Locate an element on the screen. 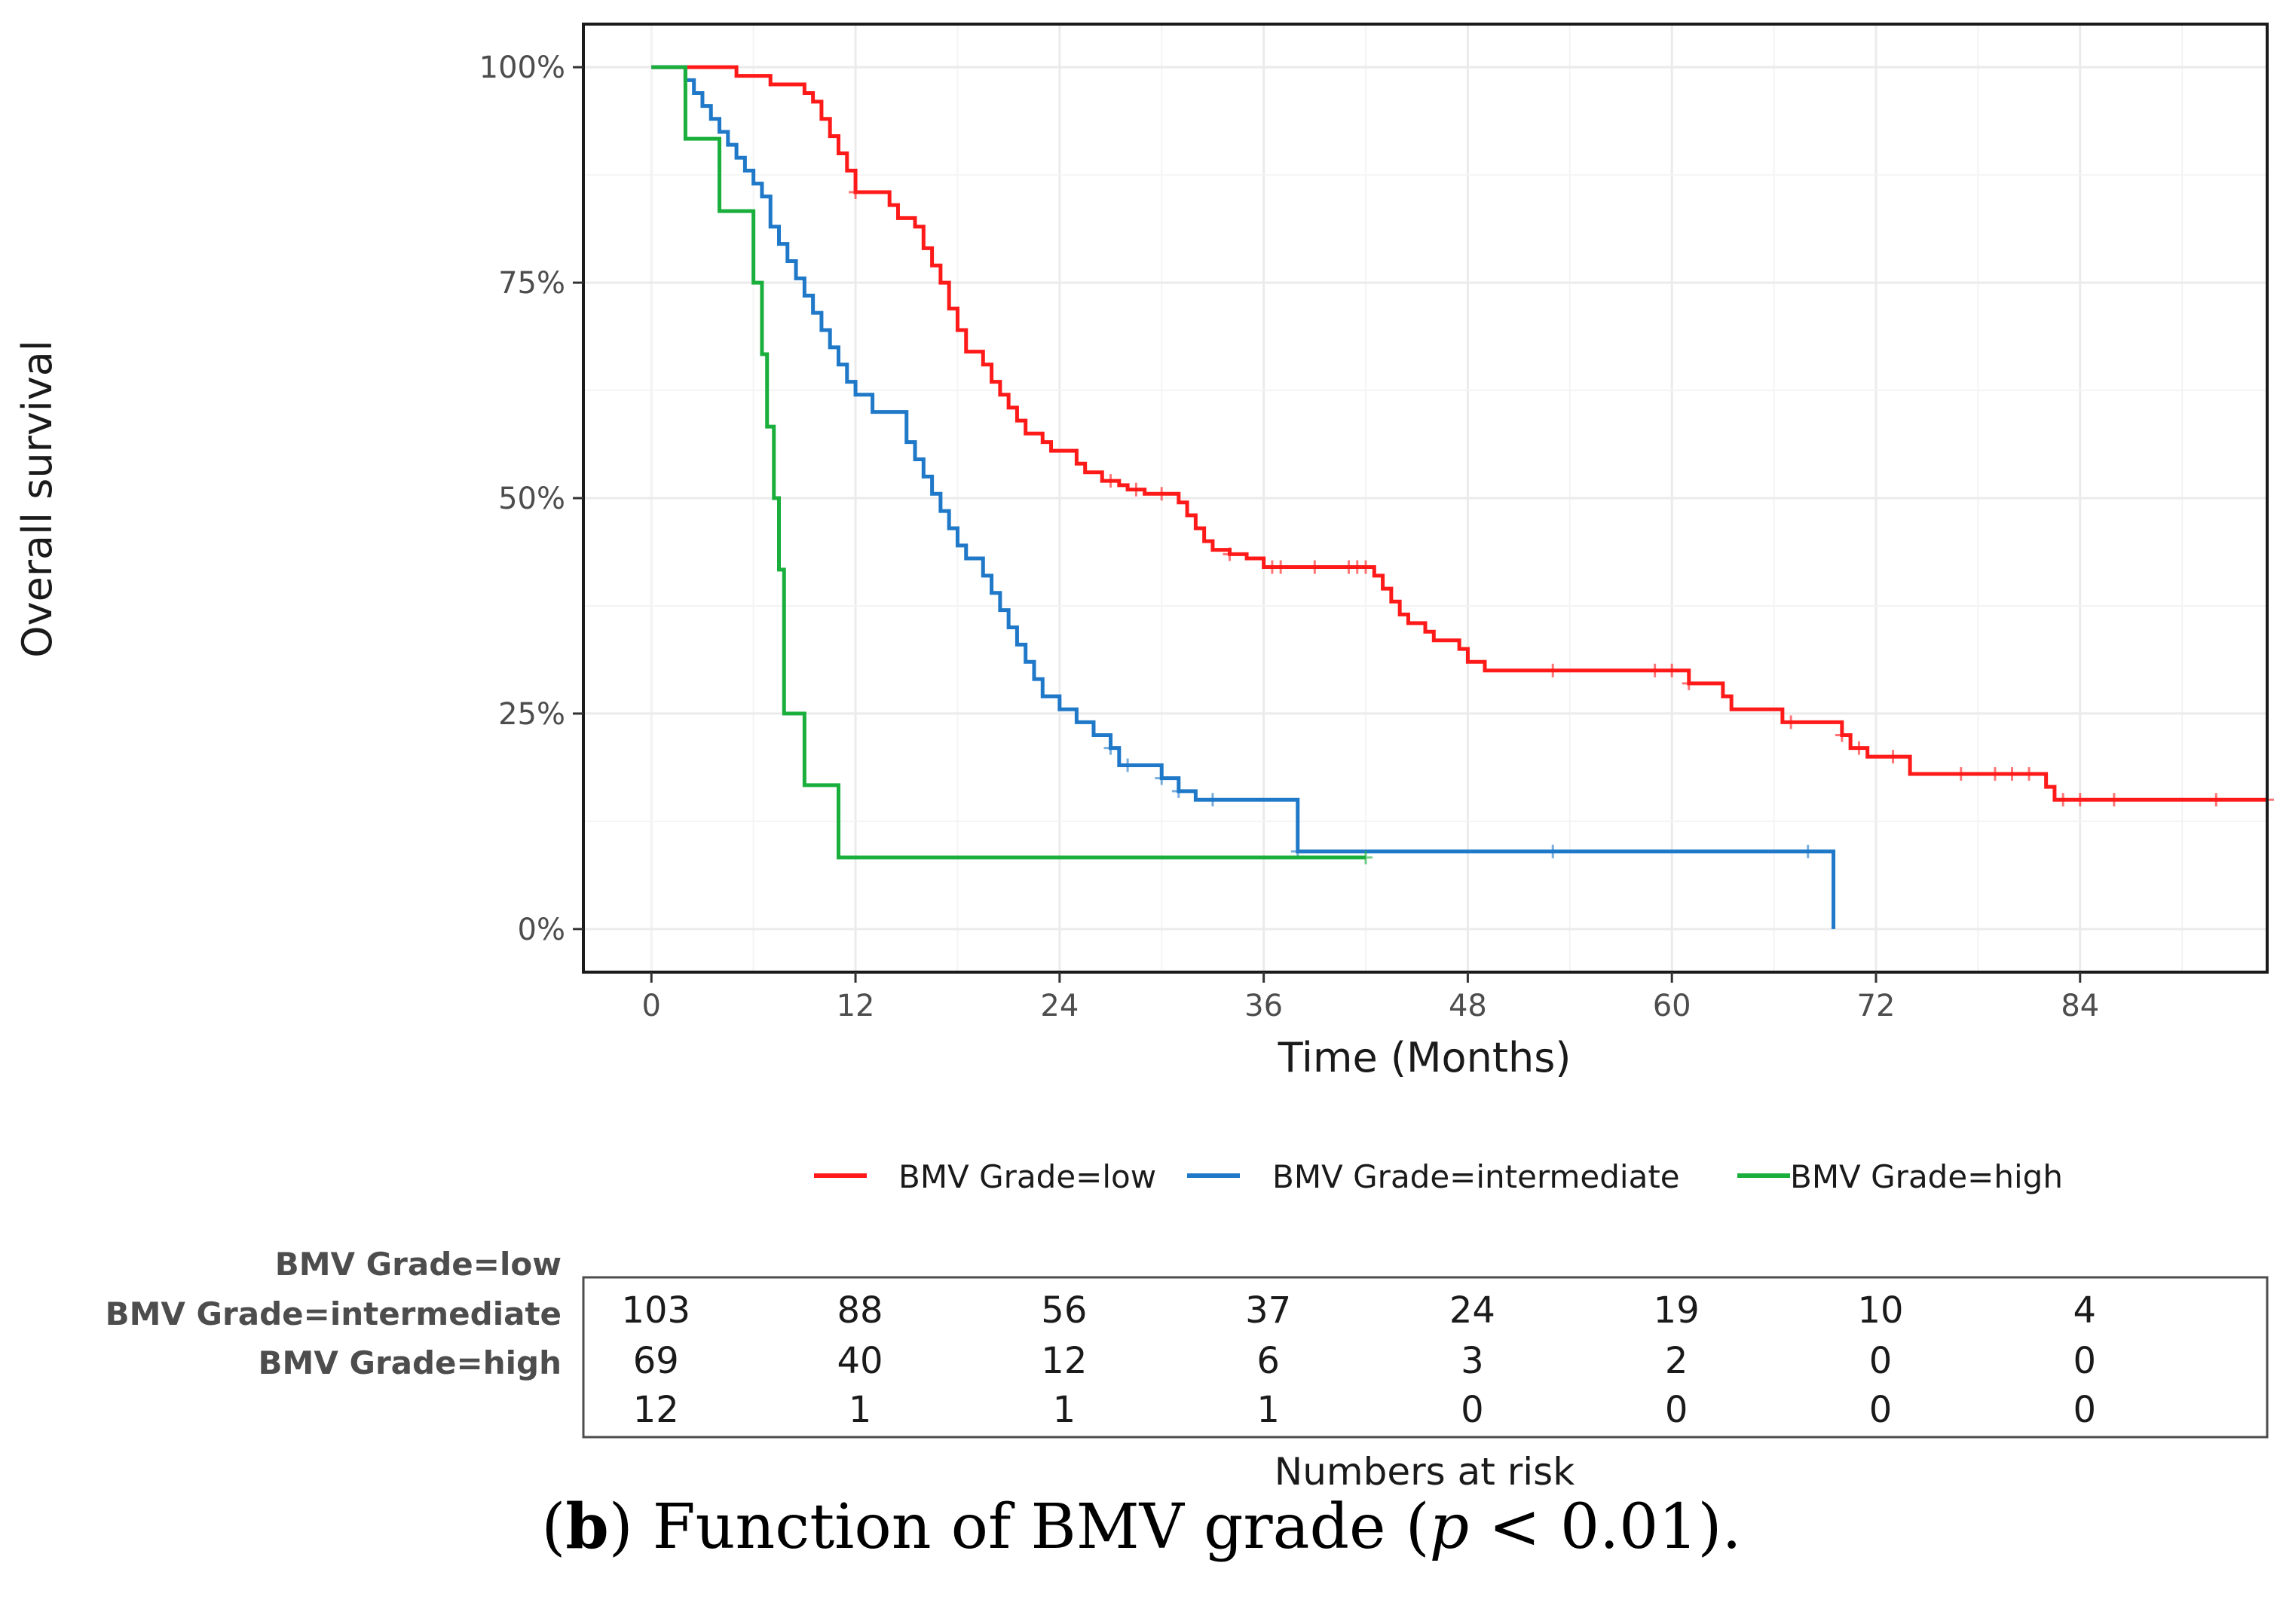 Image resolution: width=2283 pixels, height=1624 pixels. risk-cell-intermediate: 40 is located at coordinates (860, 1361).